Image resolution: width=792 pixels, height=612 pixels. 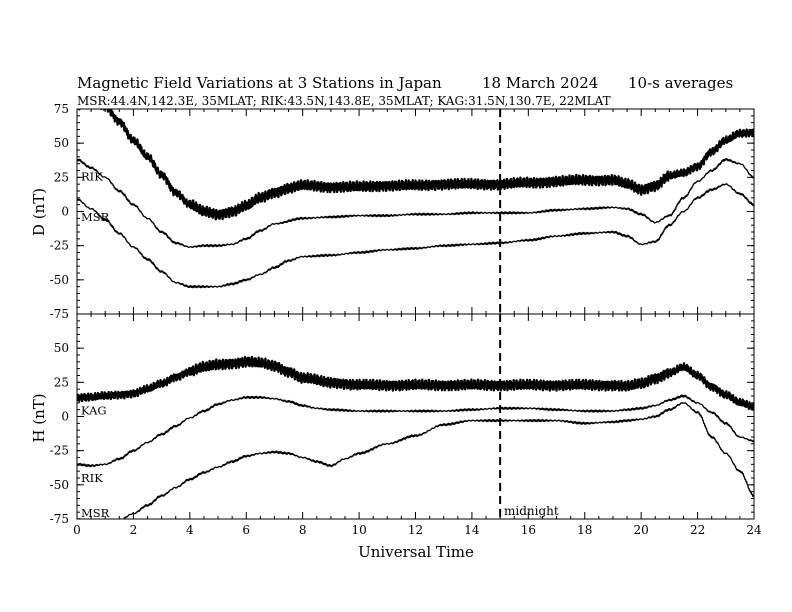 What do you see at coordinates (134, 530) in the screenshot?
I see `x-tick-label: 2` at bounding box center [134, 530].